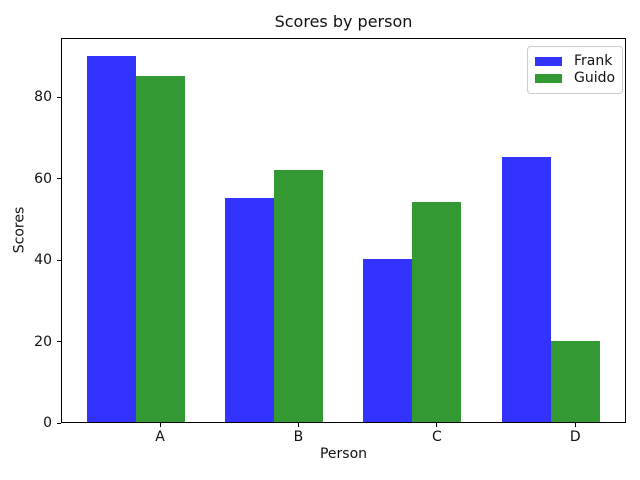 The height and width of the screenshot is (480, 640). I want to click on x-tick-label: D, so click(575, 437).